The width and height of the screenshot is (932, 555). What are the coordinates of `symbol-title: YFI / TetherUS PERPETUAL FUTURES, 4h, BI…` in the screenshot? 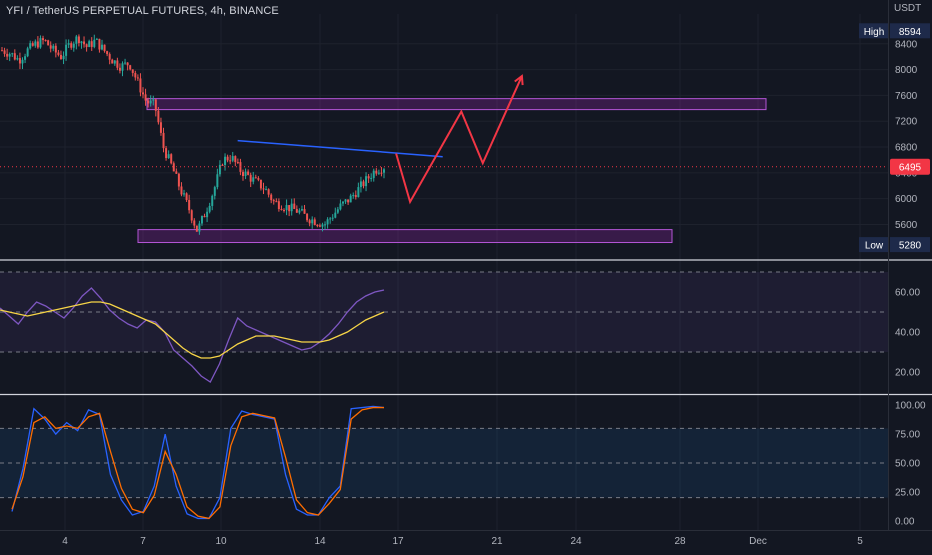 It's located at (142, 11).